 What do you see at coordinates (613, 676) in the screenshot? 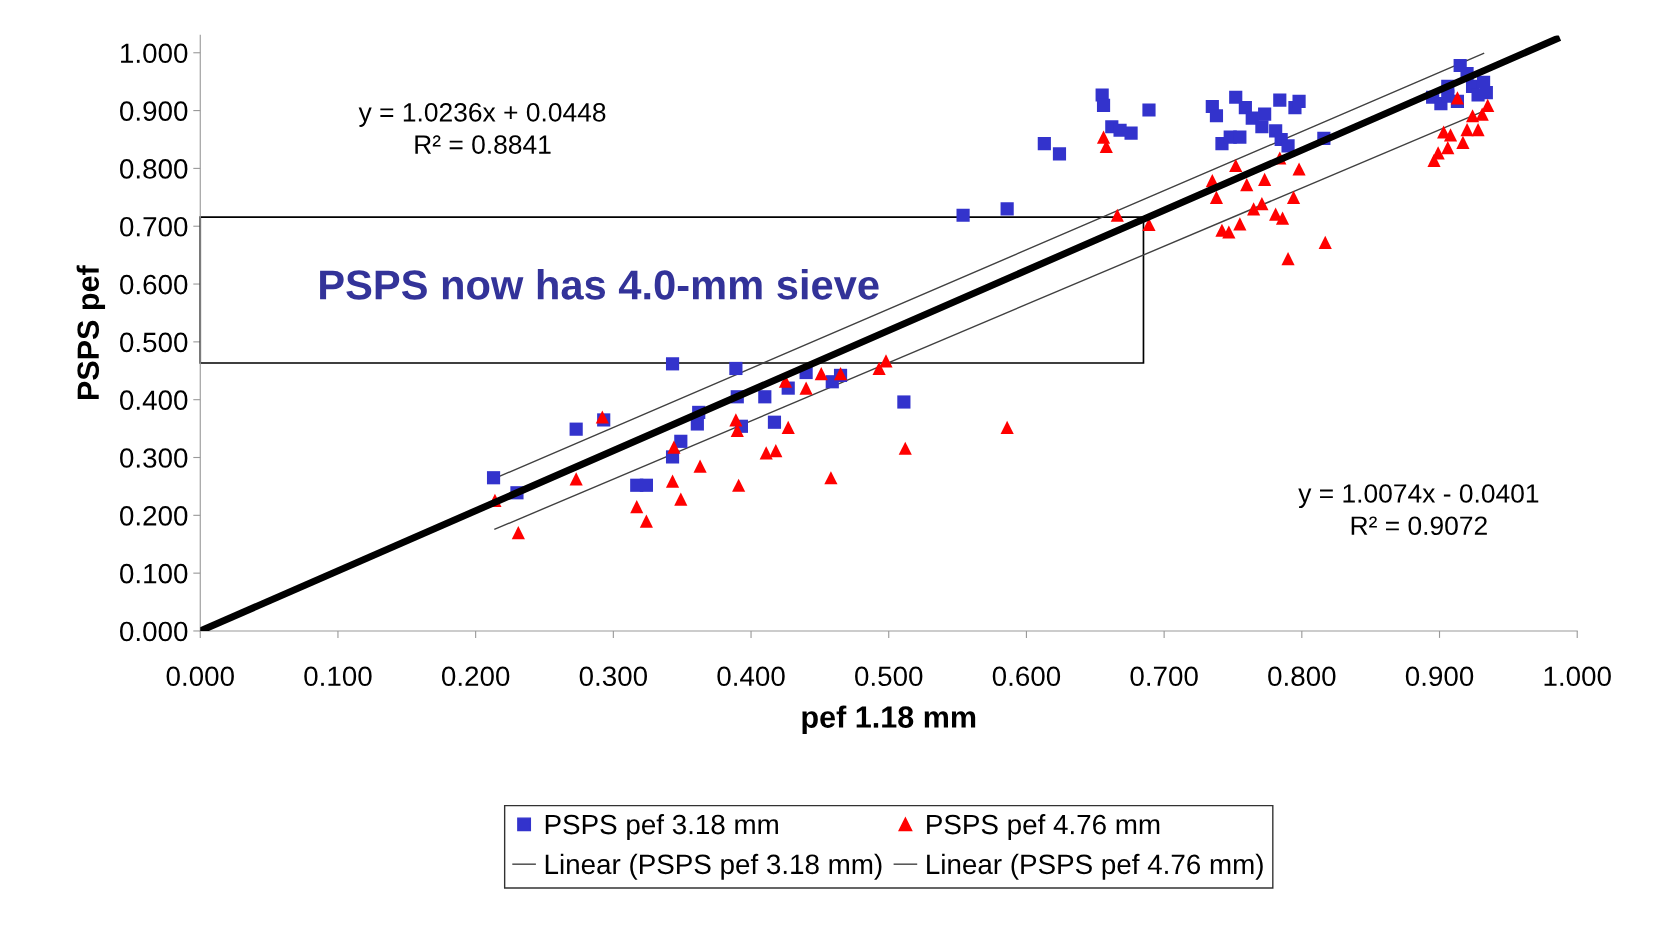
I see `x-tick-label: 0.300` at bounding box center [613, 676].